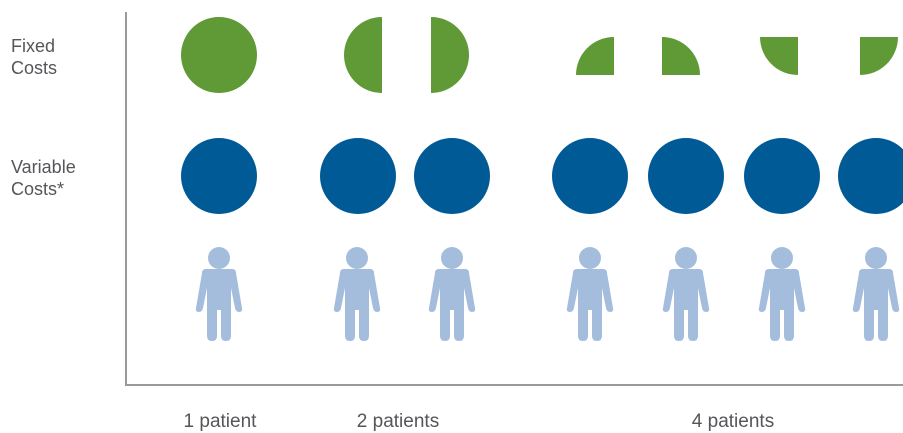  Describe the element at coordinates (450, 55) in the screenshot. I see `fixed-cost-half-right` at that location.